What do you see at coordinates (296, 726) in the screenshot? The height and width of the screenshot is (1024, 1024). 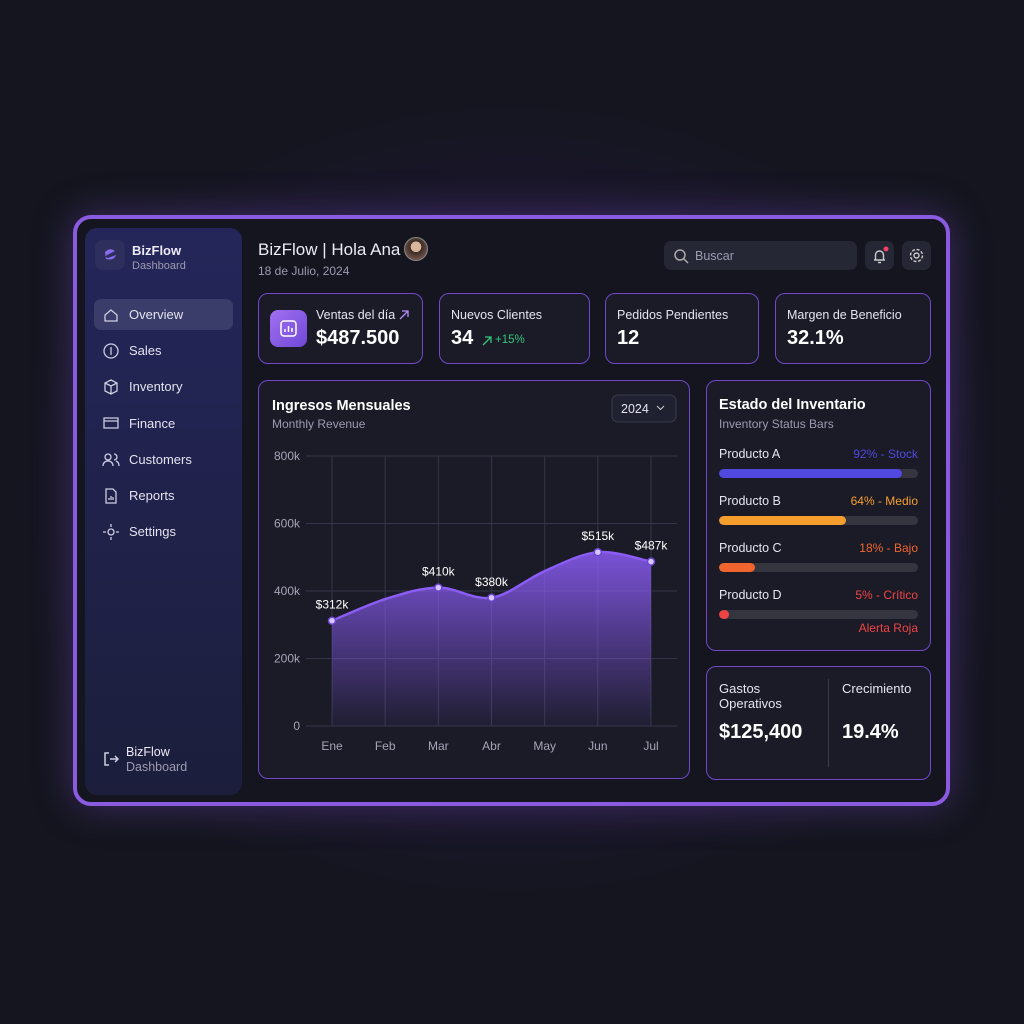 I see `y-tick-label: 0` at bounding box center [296, 726].